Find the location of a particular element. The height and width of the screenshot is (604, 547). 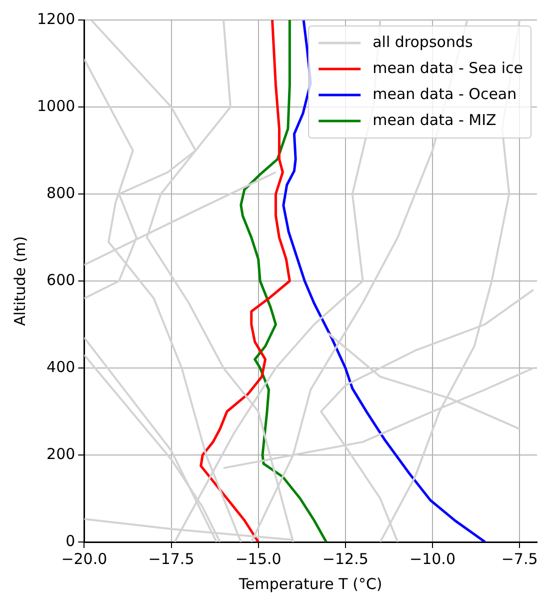

y-tick-label: 600 is located at coordinates (61, 279).